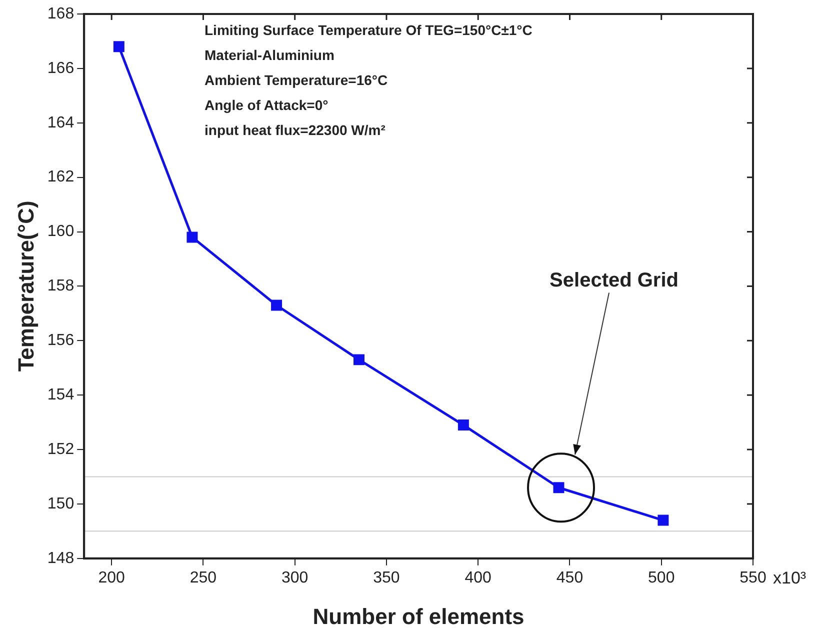  What do you see at coordinates (60, 123) in the screenshot?
I see `y-tick-label: 164` at bounding box center [60, 123].